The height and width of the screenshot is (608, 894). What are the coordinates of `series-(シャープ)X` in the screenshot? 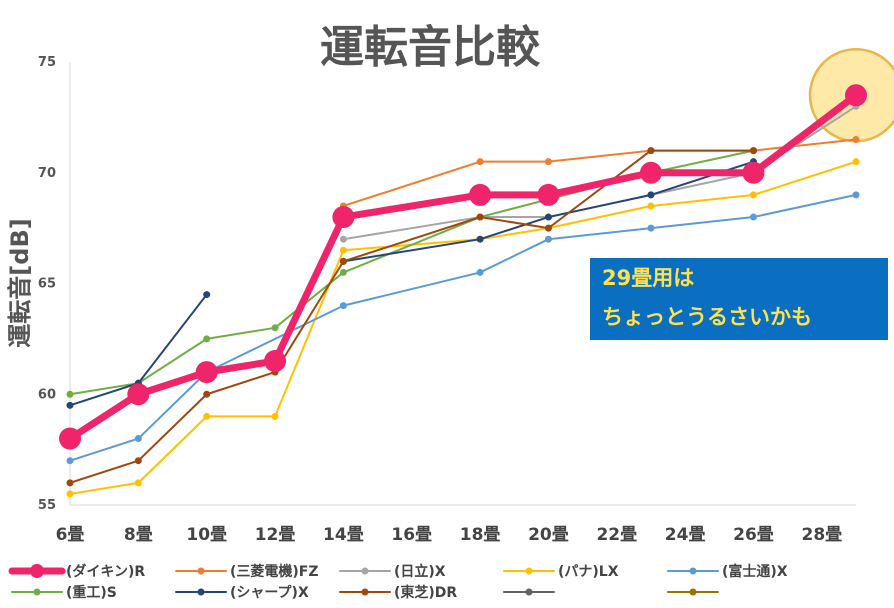 It's located at (138, 350).